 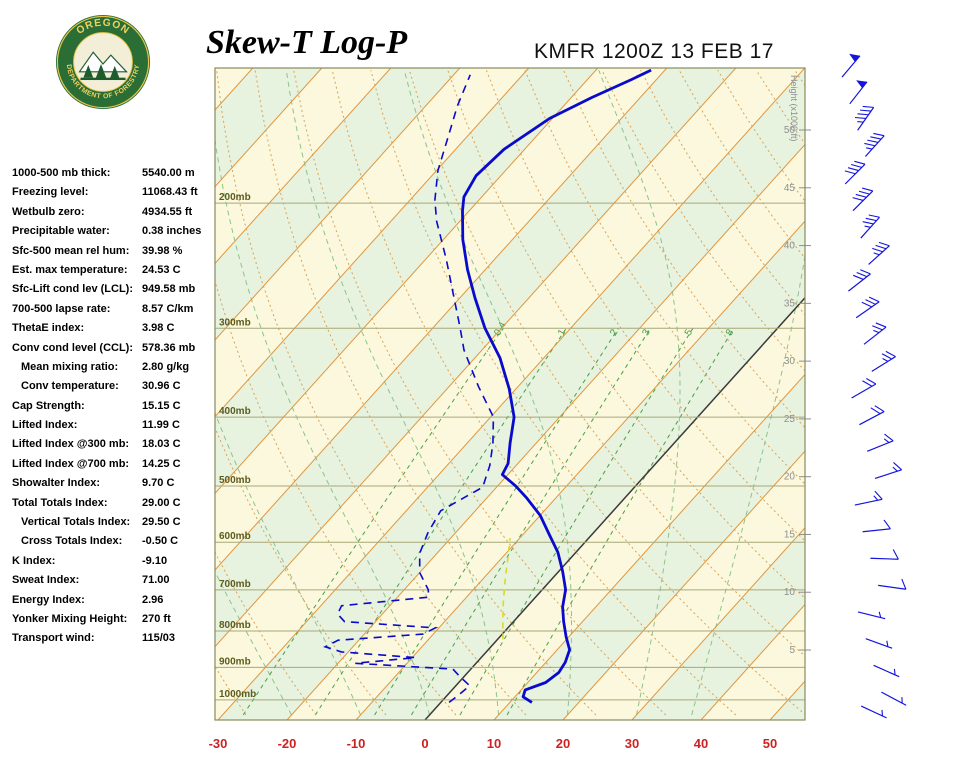 What do you see at coordinates (71, 250) in the screenshot?
I see `index-label: Sfc-500 mean rel hum:` at bounding box center [71, 250].